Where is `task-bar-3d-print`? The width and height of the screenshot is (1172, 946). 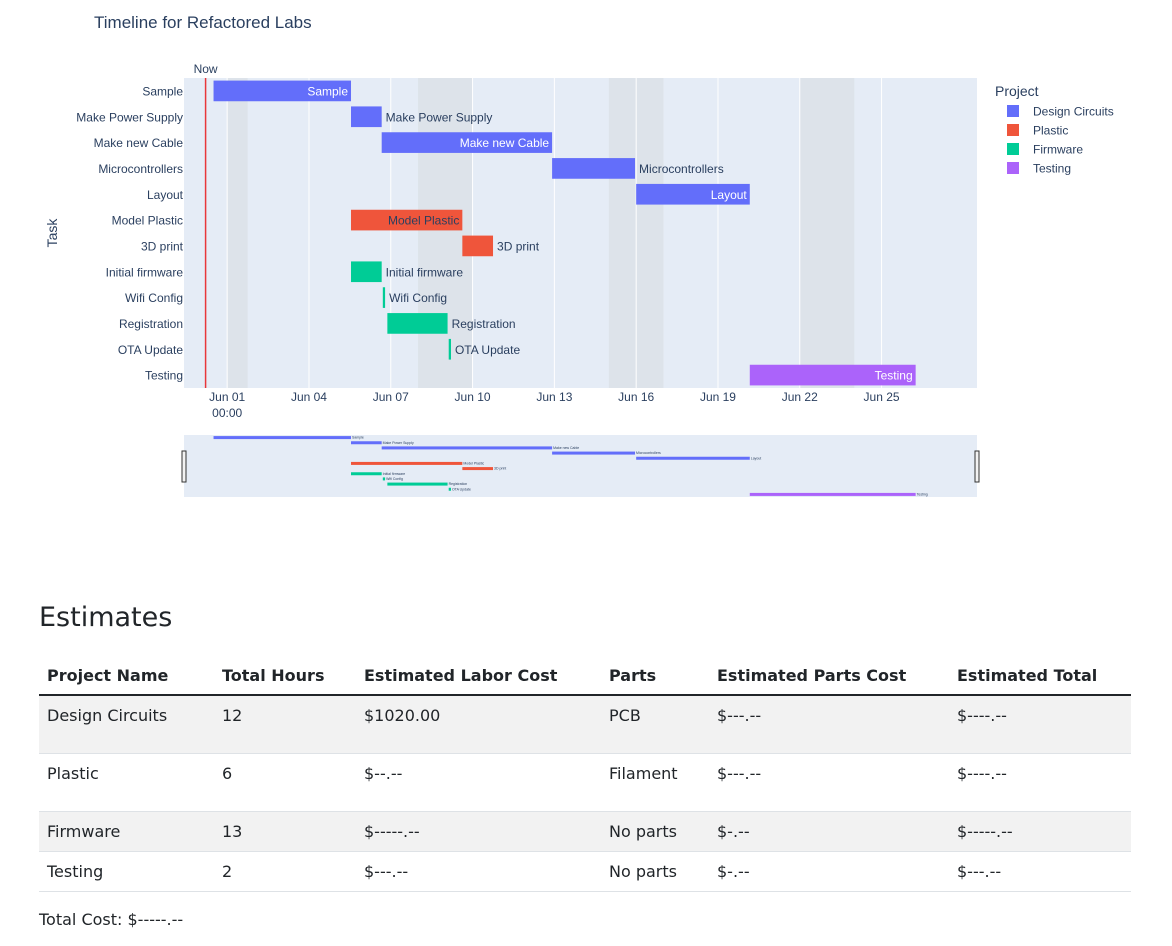 task-bar-3d-print is located at coordinates (478, 246).